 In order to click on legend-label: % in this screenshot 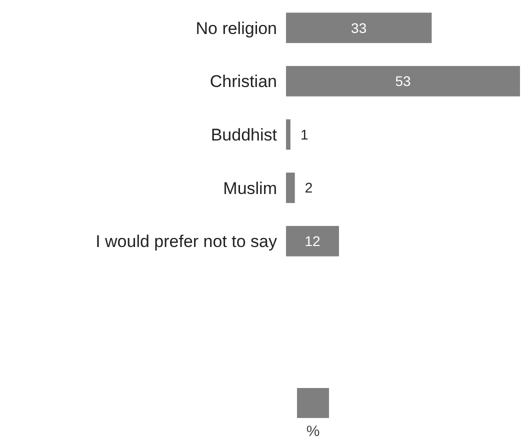, I will do `click(313, 431)`.